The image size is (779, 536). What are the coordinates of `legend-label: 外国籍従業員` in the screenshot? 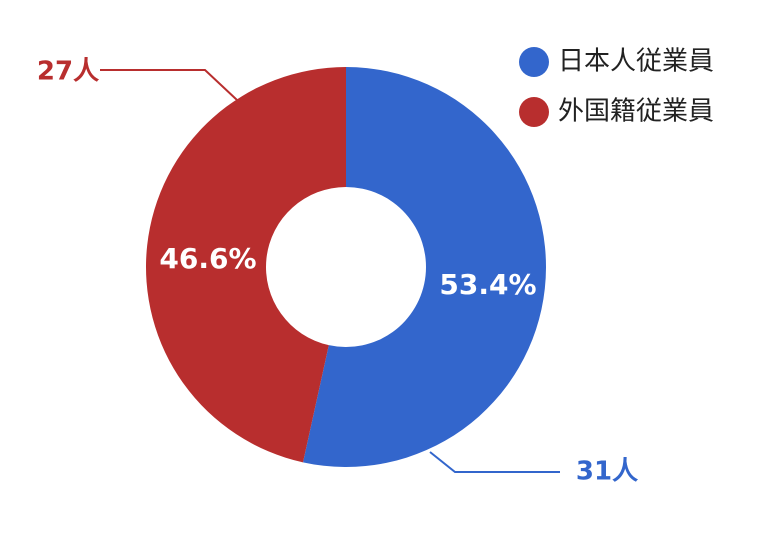 It's located at (636, 112).